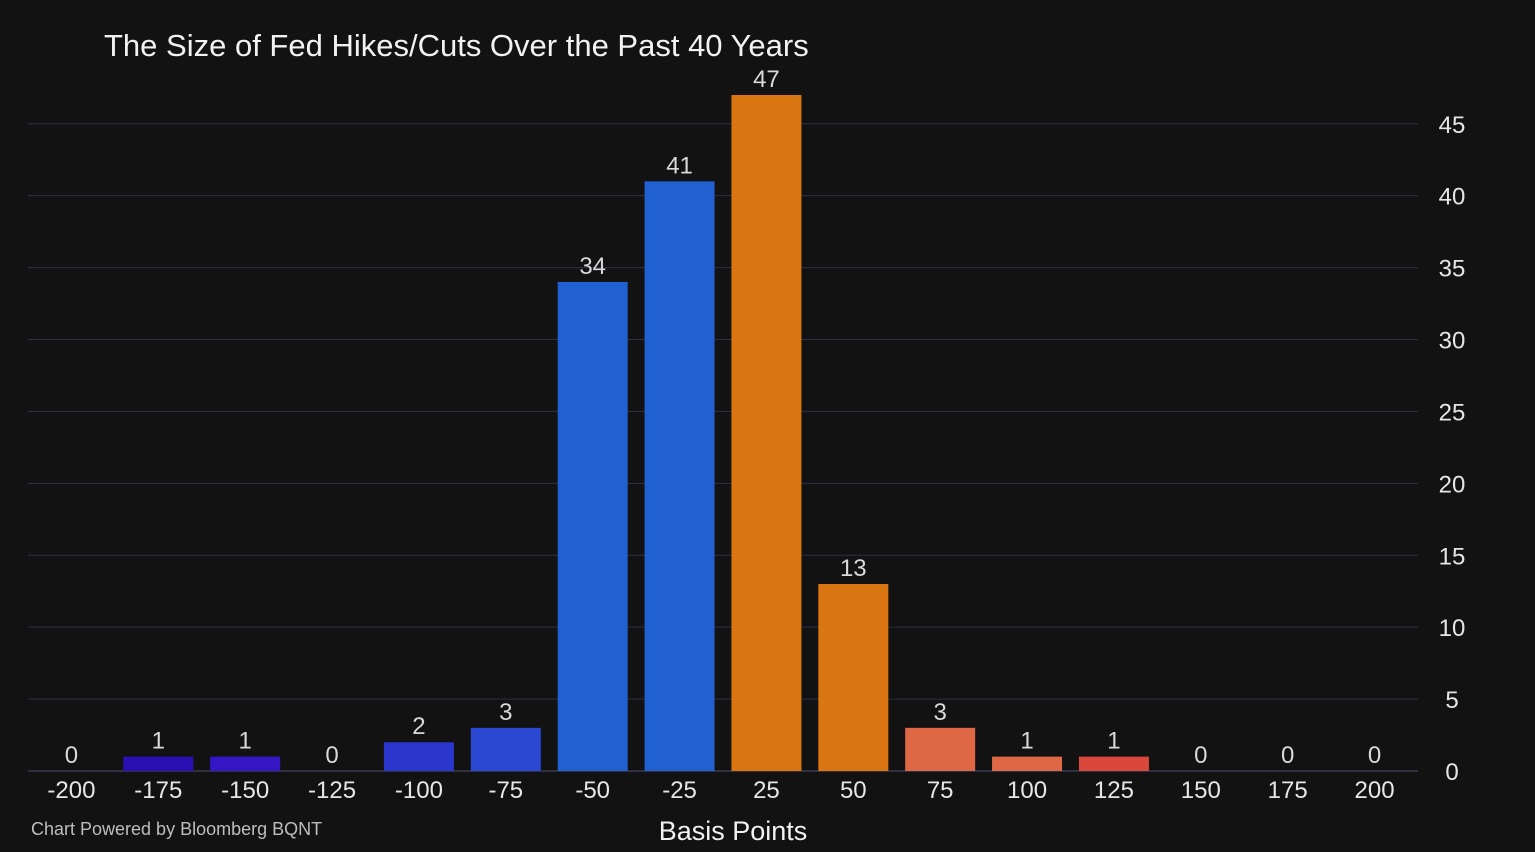 The image size is (1535, 852). I want to click on x-tick-label: -75, so click(505, 790).